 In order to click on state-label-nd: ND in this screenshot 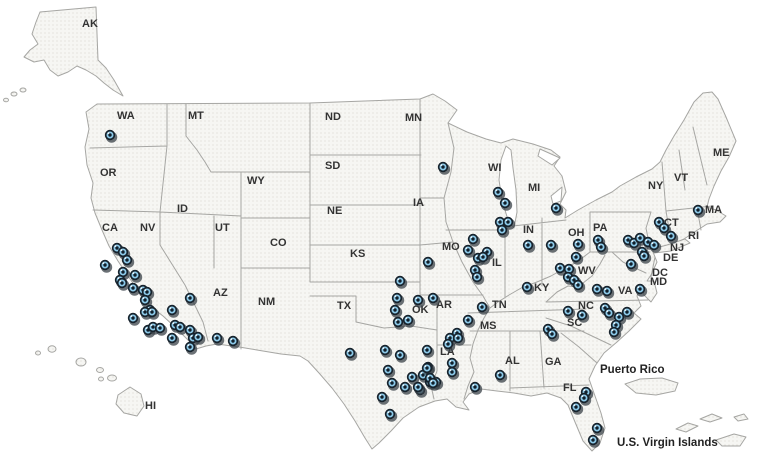, I will do `click(333, 117)`.